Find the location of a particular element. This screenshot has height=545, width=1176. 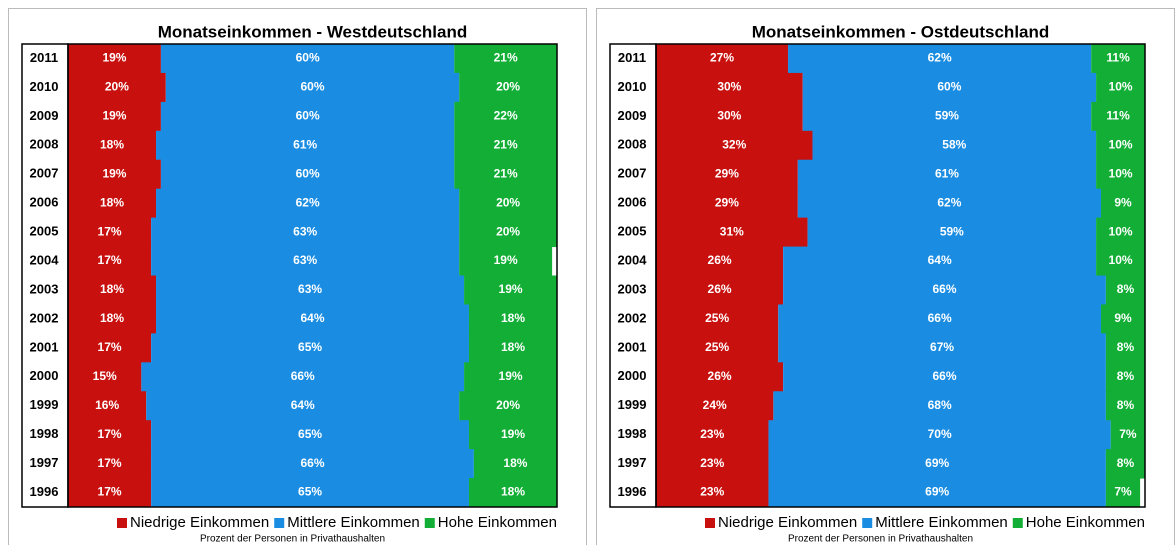

y-tick-label: 2005 is located at coordinates (632, 231).